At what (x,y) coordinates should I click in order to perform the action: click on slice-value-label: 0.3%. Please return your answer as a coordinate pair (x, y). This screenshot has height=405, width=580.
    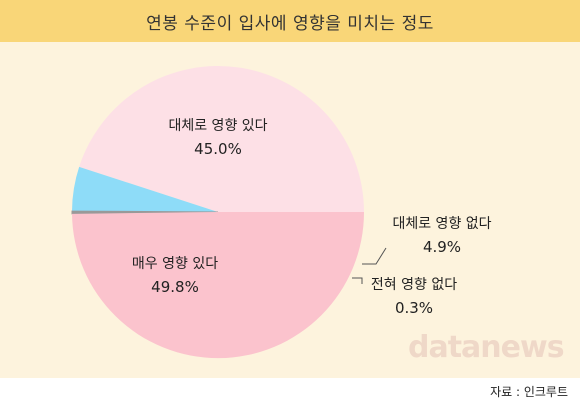
    Looking at the image, I should click on (414, 308).